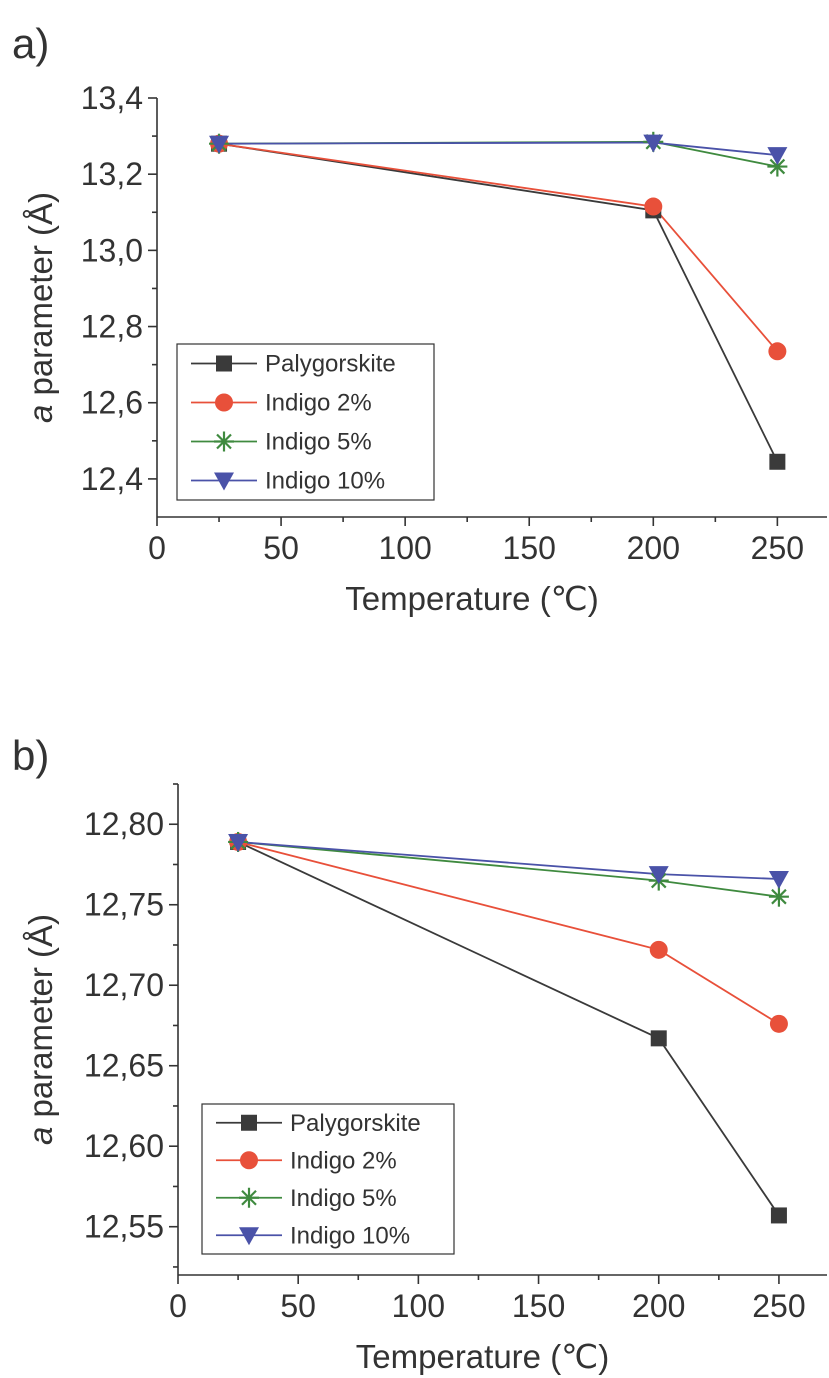 The image size is (829, 1378). What do you see at coordinates (112, 479) in the screenshot?
I see `y-tick-label: 12,4` at bounding box center [112, 479].